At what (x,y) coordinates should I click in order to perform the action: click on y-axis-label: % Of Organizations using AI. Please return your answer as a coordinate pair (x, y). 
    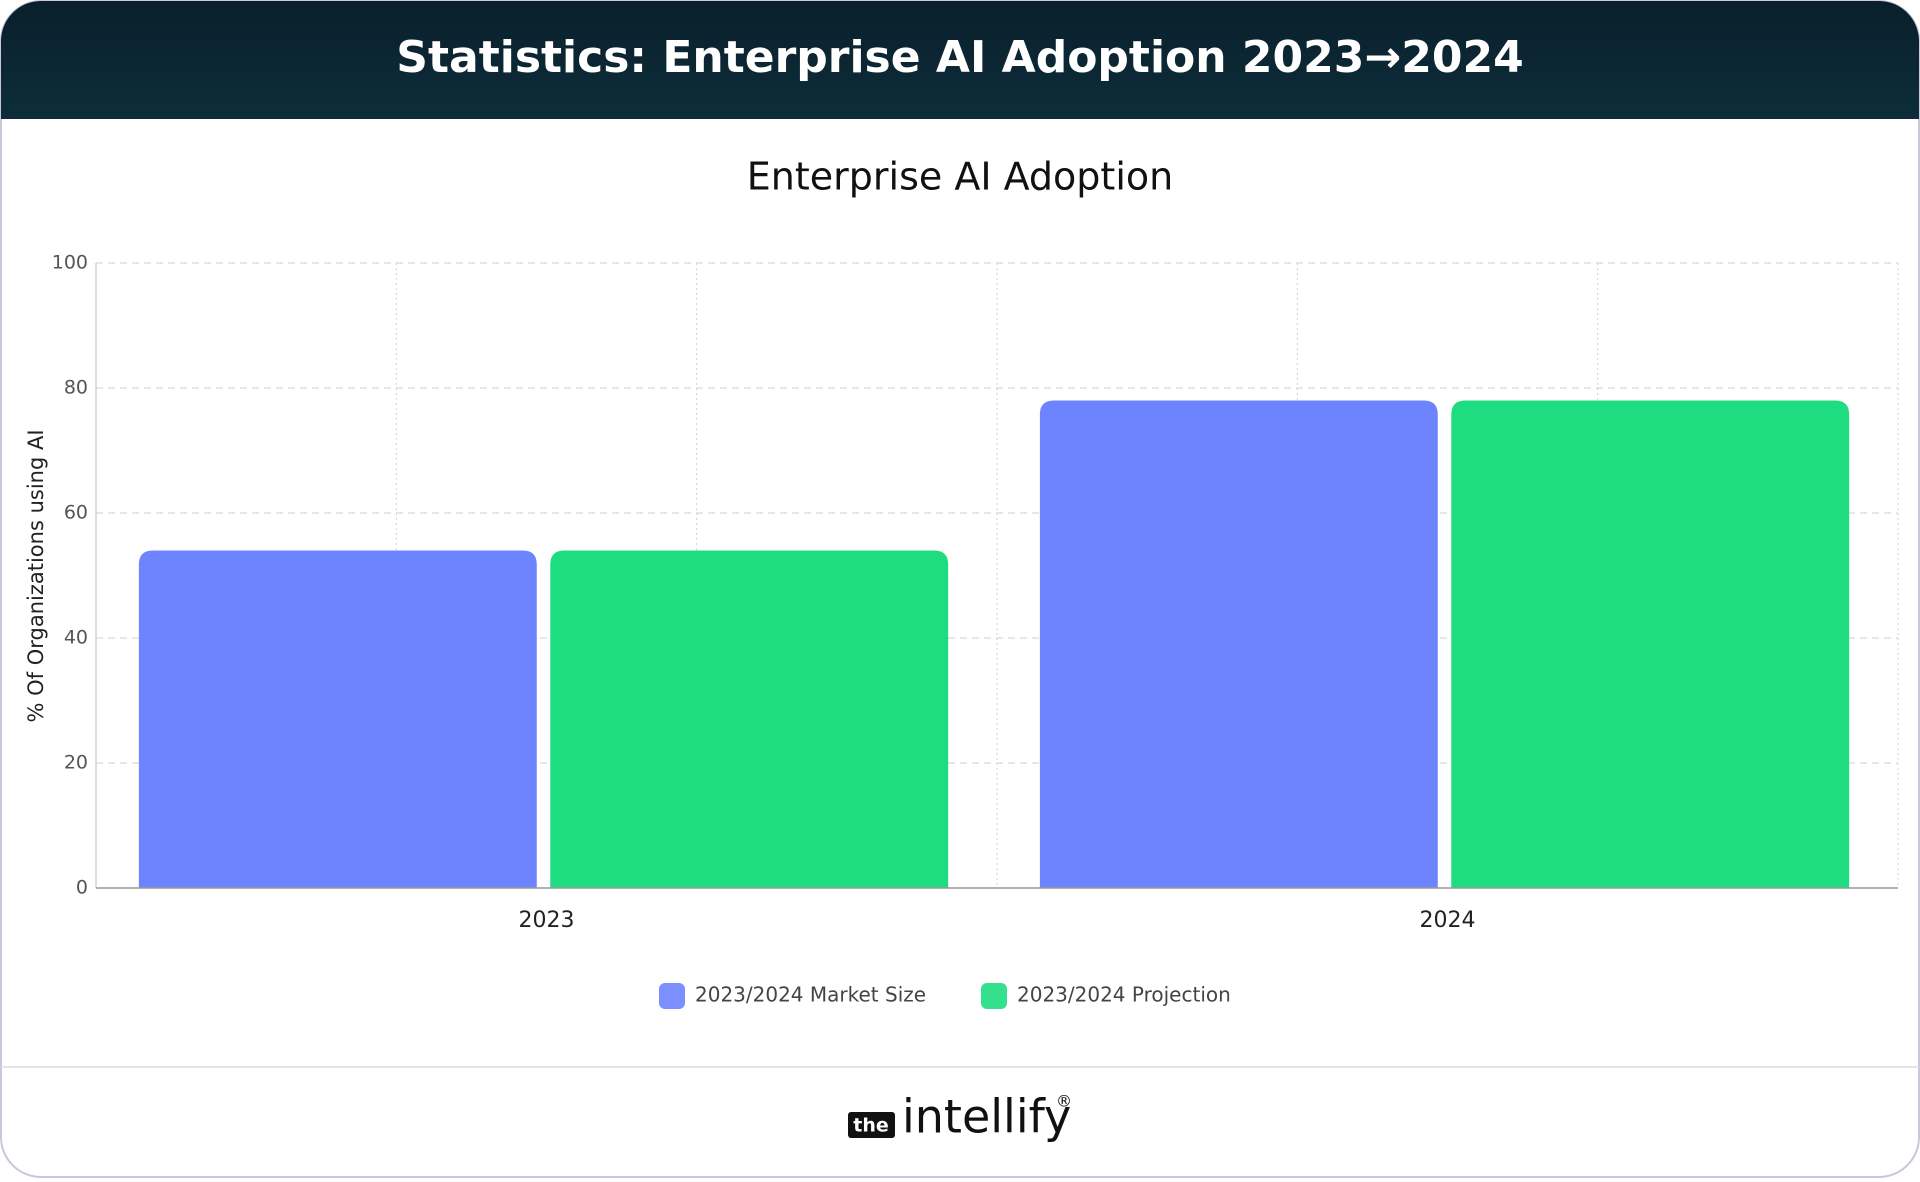
    Looking at the image, I should click on (36, 575).